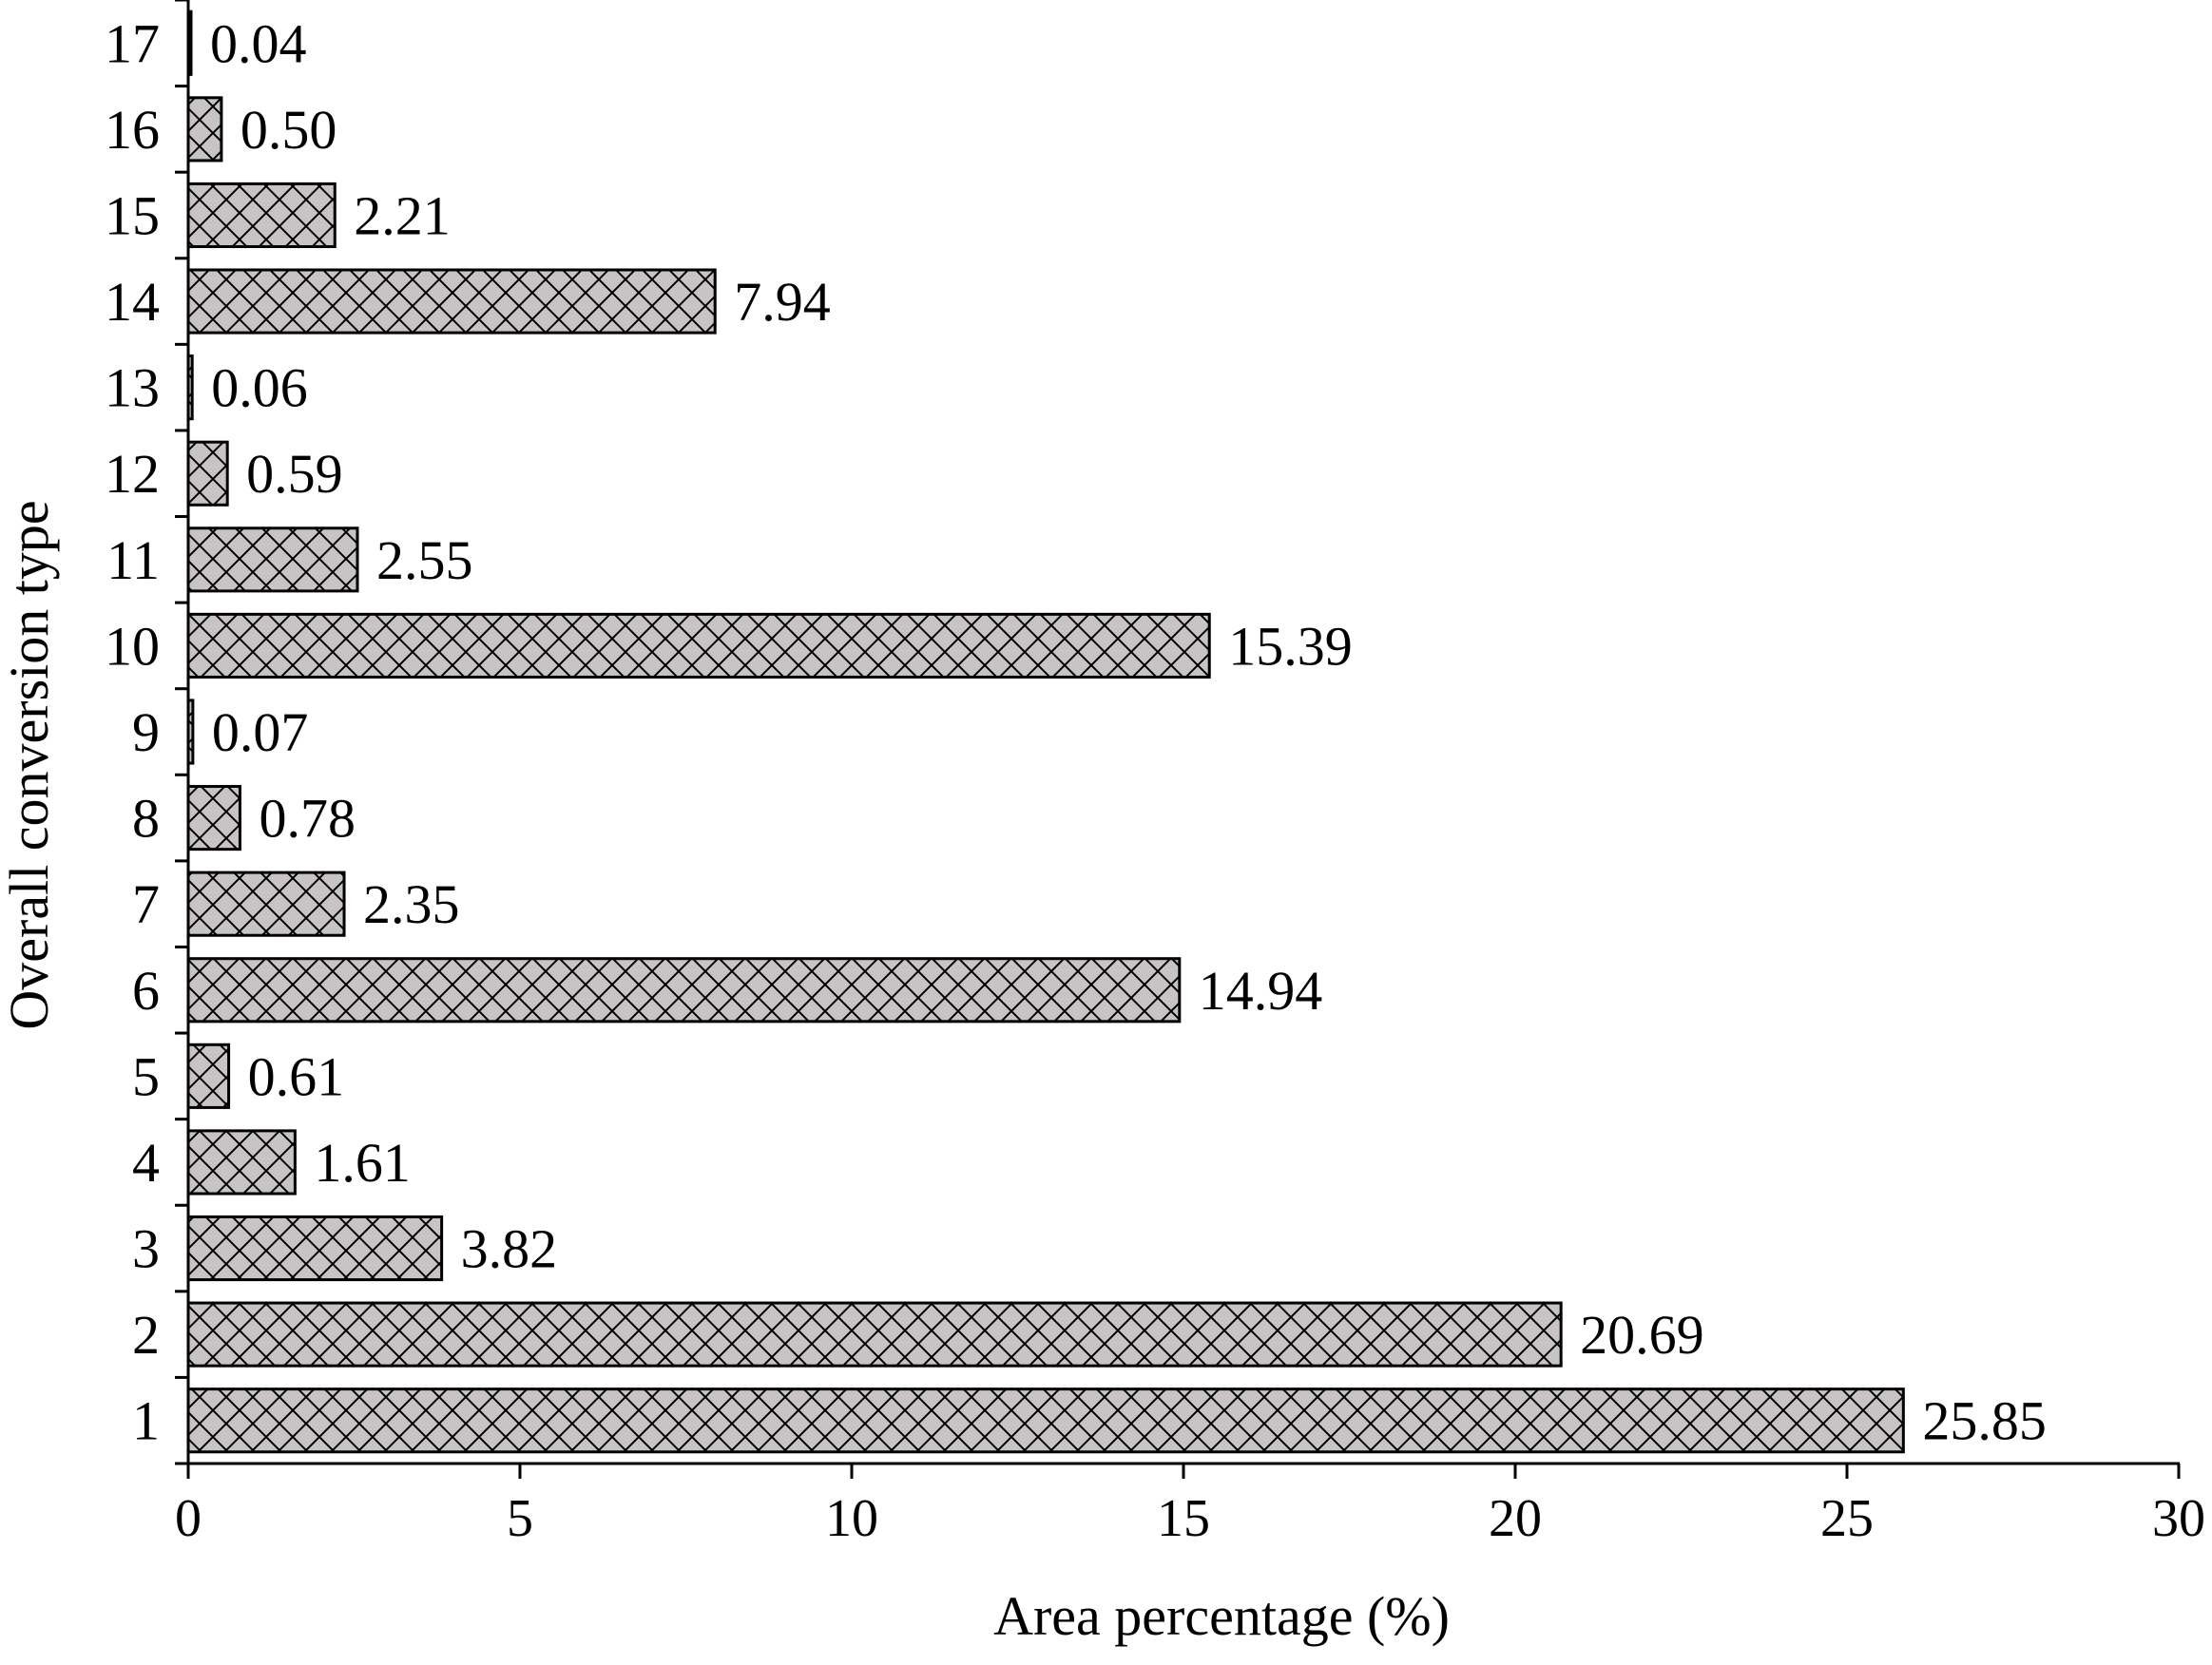  I want to click on y-category-label: 13, so click(132, 388).